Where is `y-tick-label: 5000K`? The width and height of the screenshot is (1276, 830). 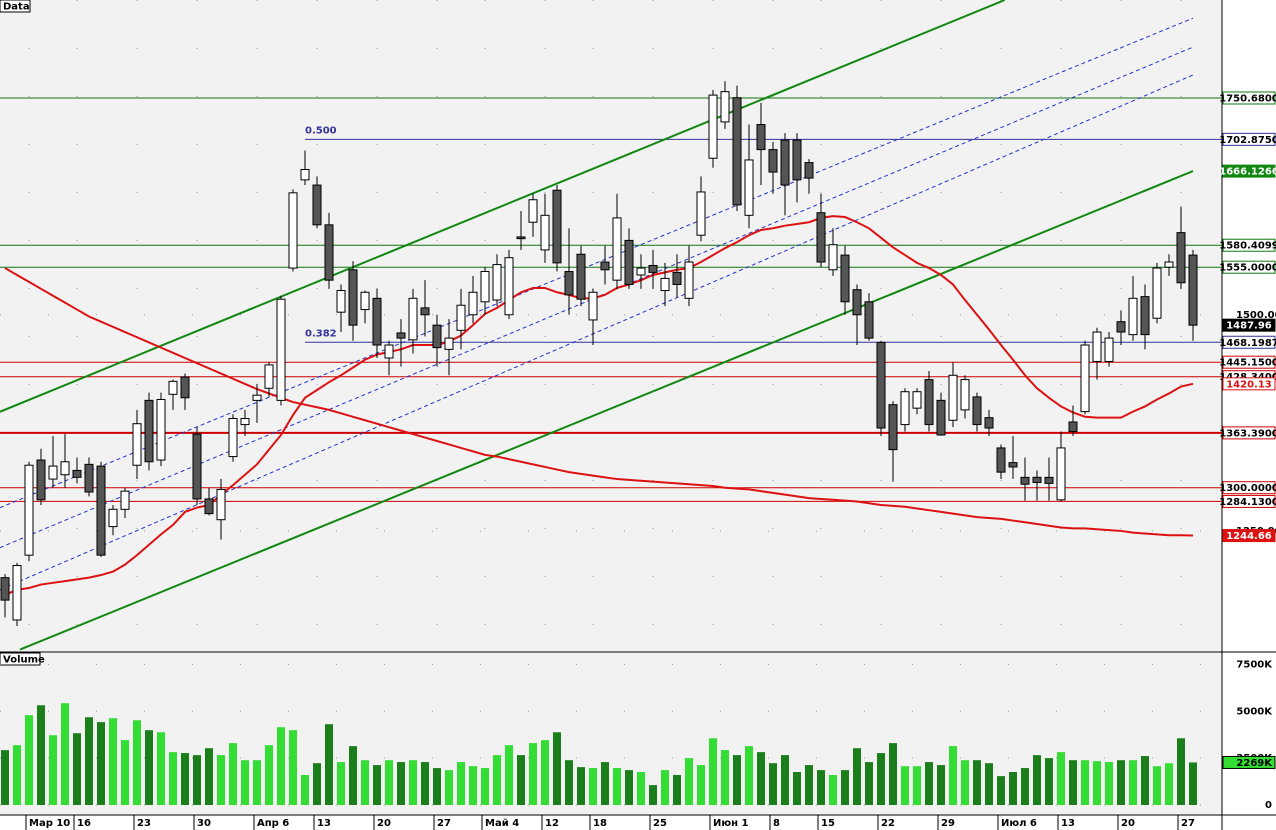
y-tick-label: 5000K is located at coordinates (1254, 711).